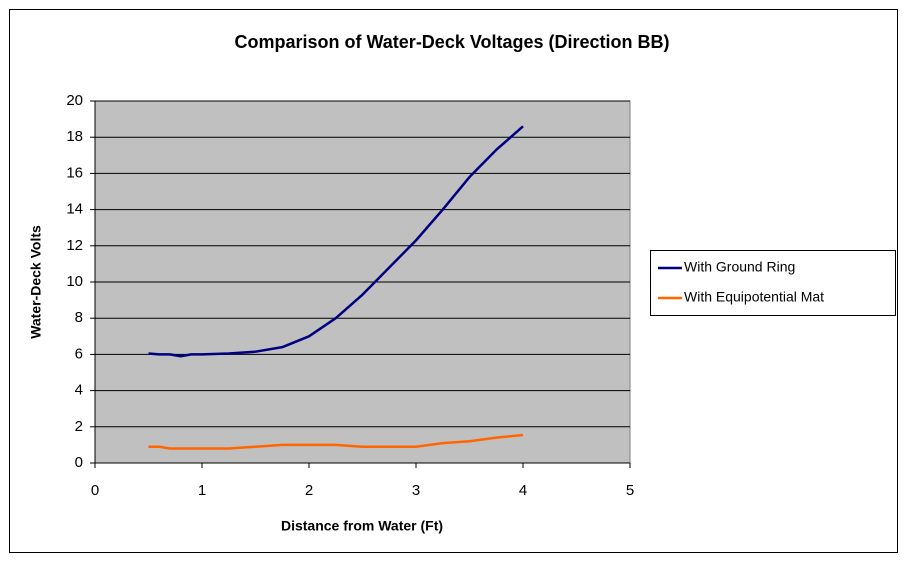  What do you see at coordinates (74, 245) in the screenshot?
I see `y-tick-label: 12` at bounding box center [74, 245].